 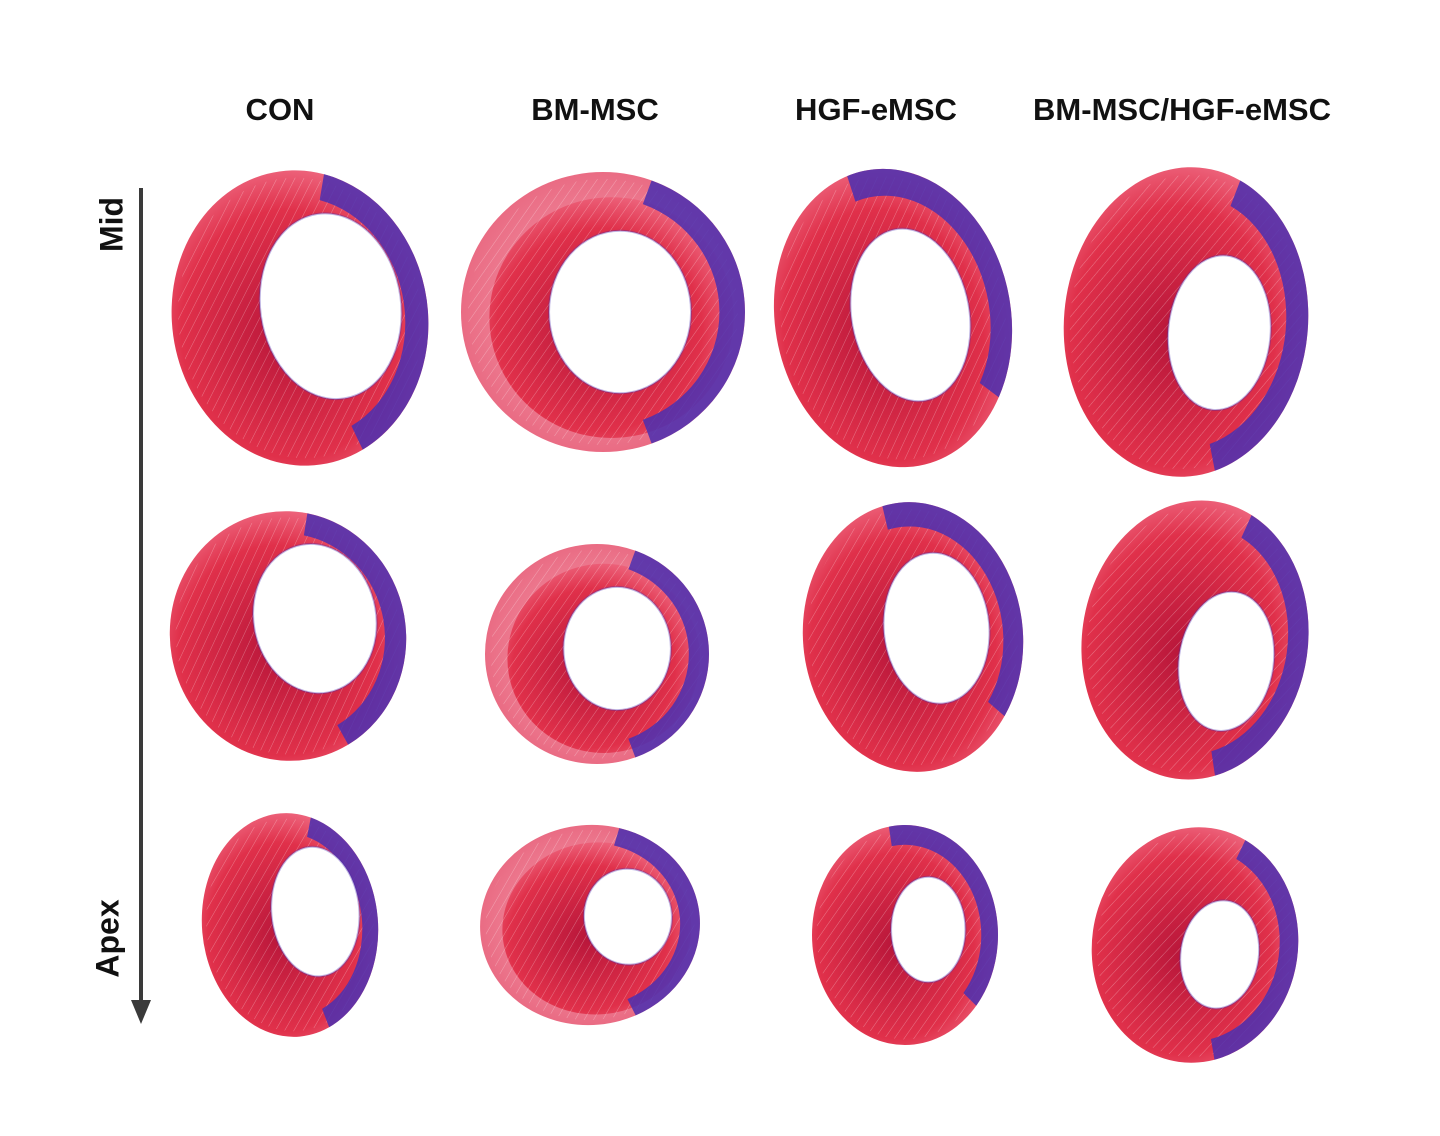 What do you see at coordinates (595, 109) in the screenshot?
I see `column-title-bm-msc: BM-MSC` at bounding box center [595, 109].